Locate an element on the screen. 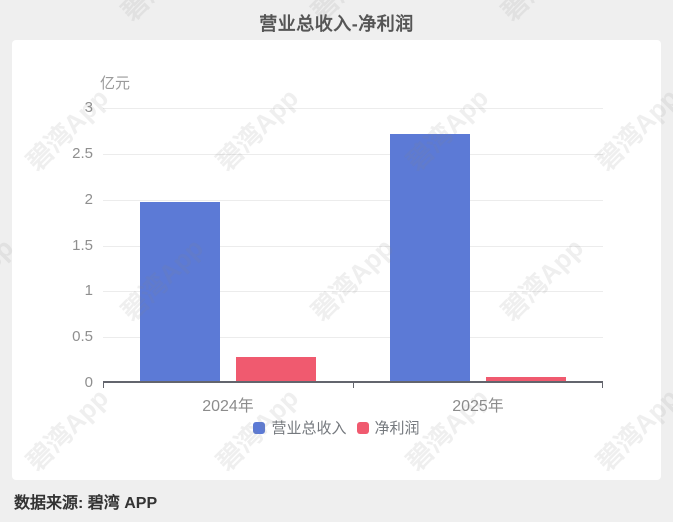  legend-label: 营业总收入 is located at coordinates (309, 428).